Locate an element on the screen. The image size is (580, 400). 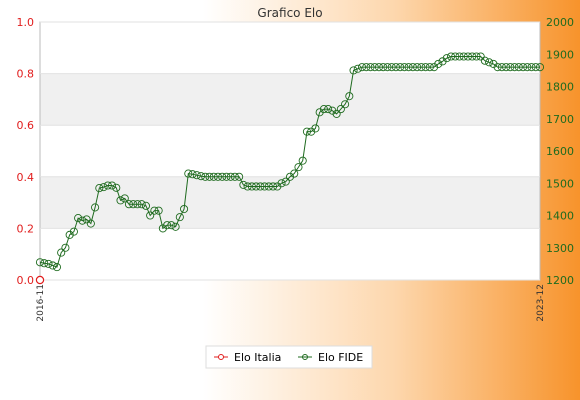
x-tick-label-first: 2016-11 is located at coordinates (41, 303).